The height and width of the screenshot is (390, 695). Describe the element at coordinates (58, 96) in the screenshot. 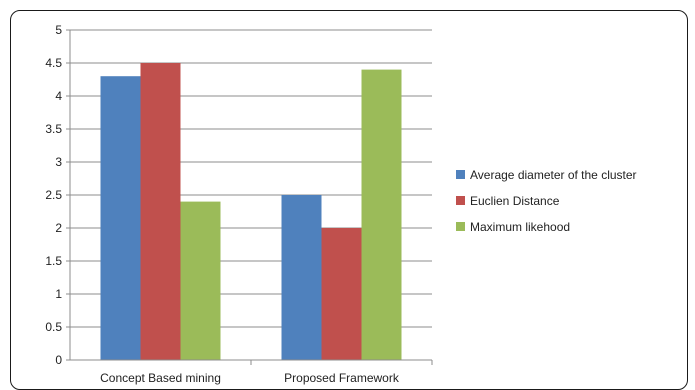

I see `y-tick-label: 4` at that location.